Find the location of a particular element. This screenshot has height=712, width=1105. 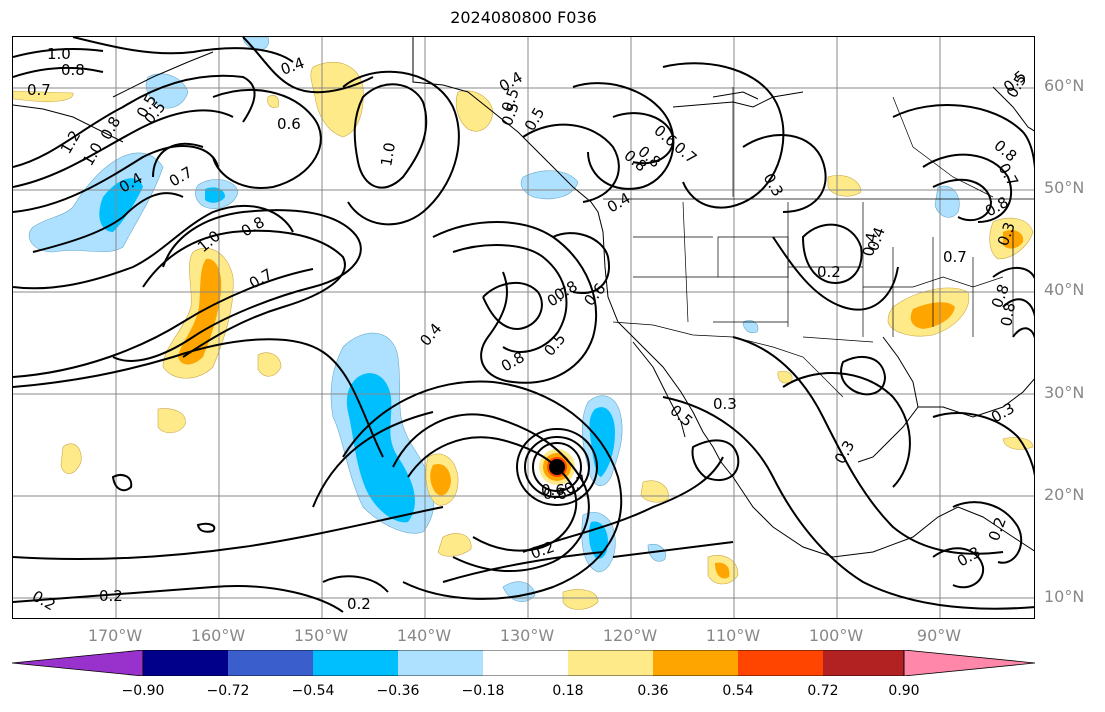

colorbar-tick-label: 0.72 is located at coordinates (823, 691).